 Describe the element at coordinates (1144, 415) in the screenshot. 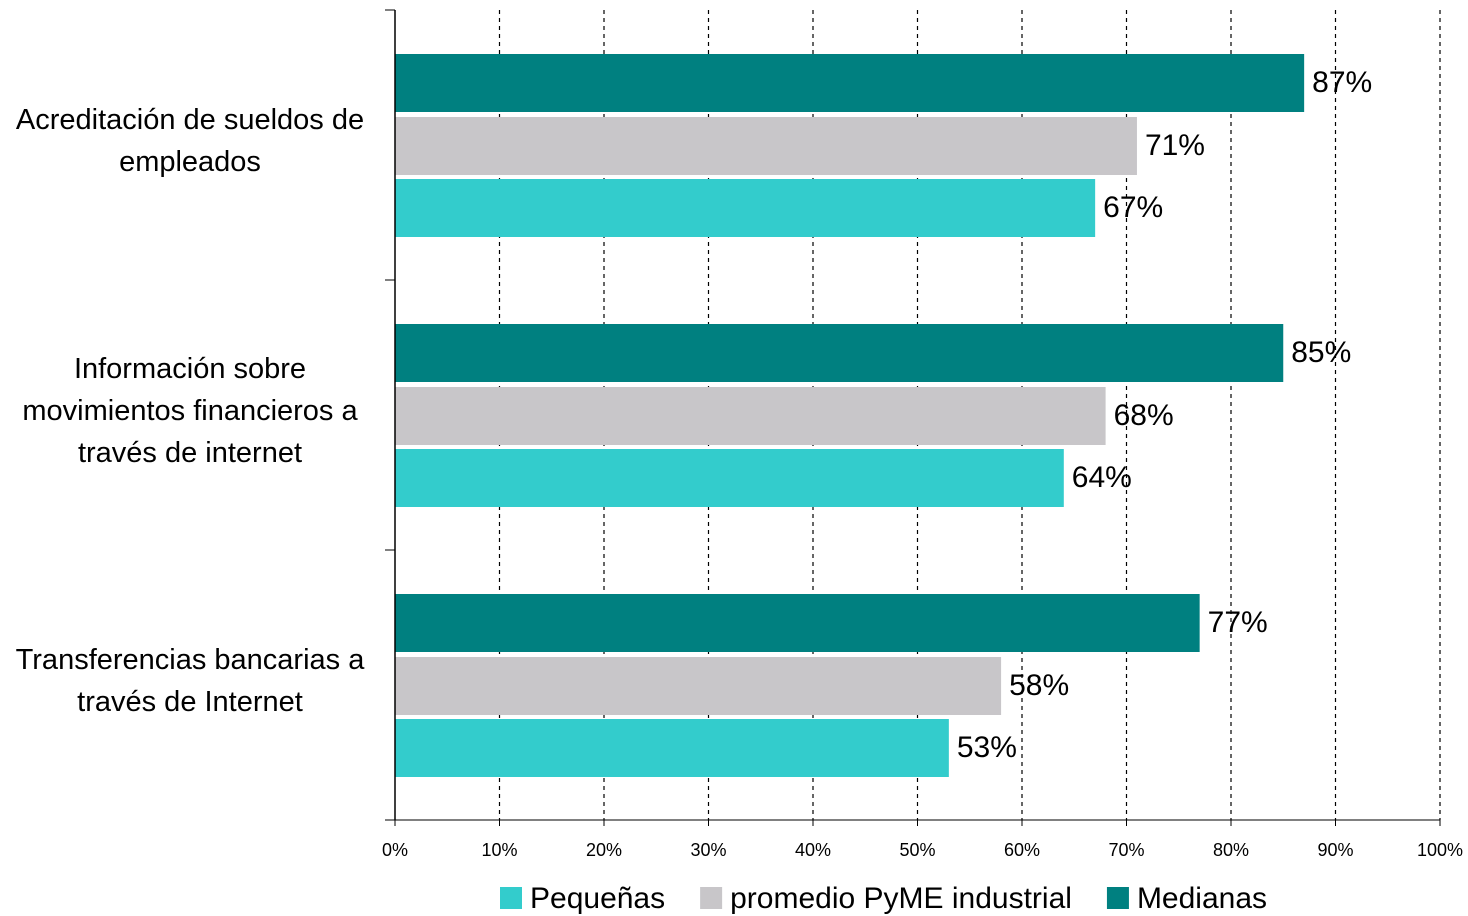

I see `value-label: 68%` at that location.